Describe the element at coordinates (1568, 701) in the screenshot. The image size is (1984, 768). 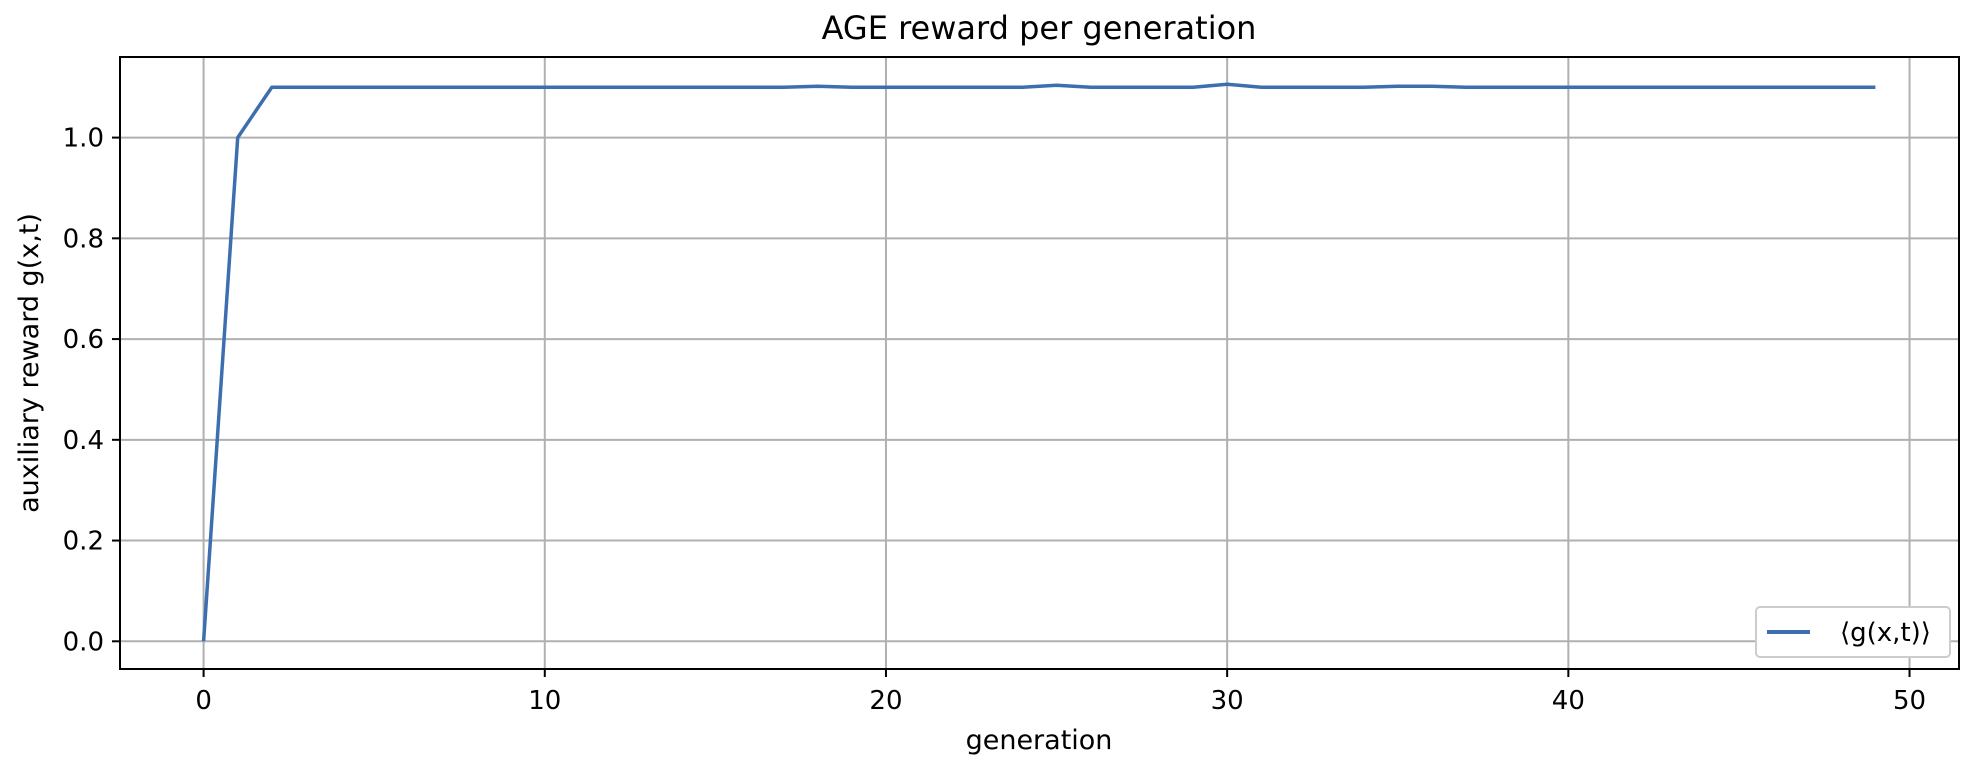
I see `x-tick-label: 40` at that location.